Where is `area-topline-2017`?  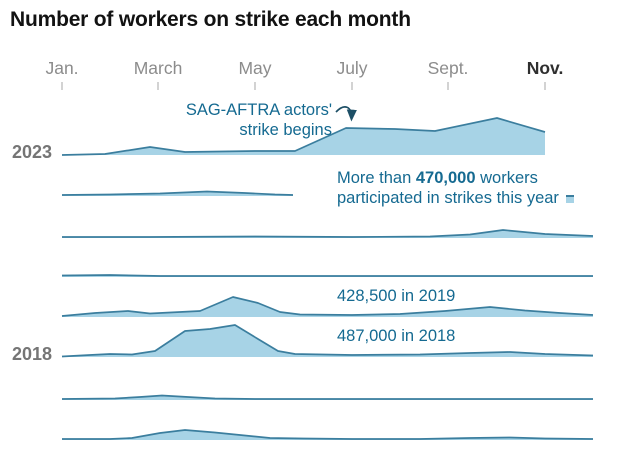 area-topline-2017 is located at coordinates (327, 397).